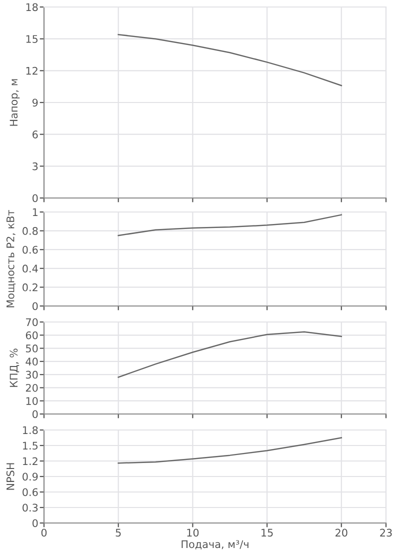 This screenshot has height=551, width=393. I want to click on y-axis-title: NPSH, so click(10, 476).